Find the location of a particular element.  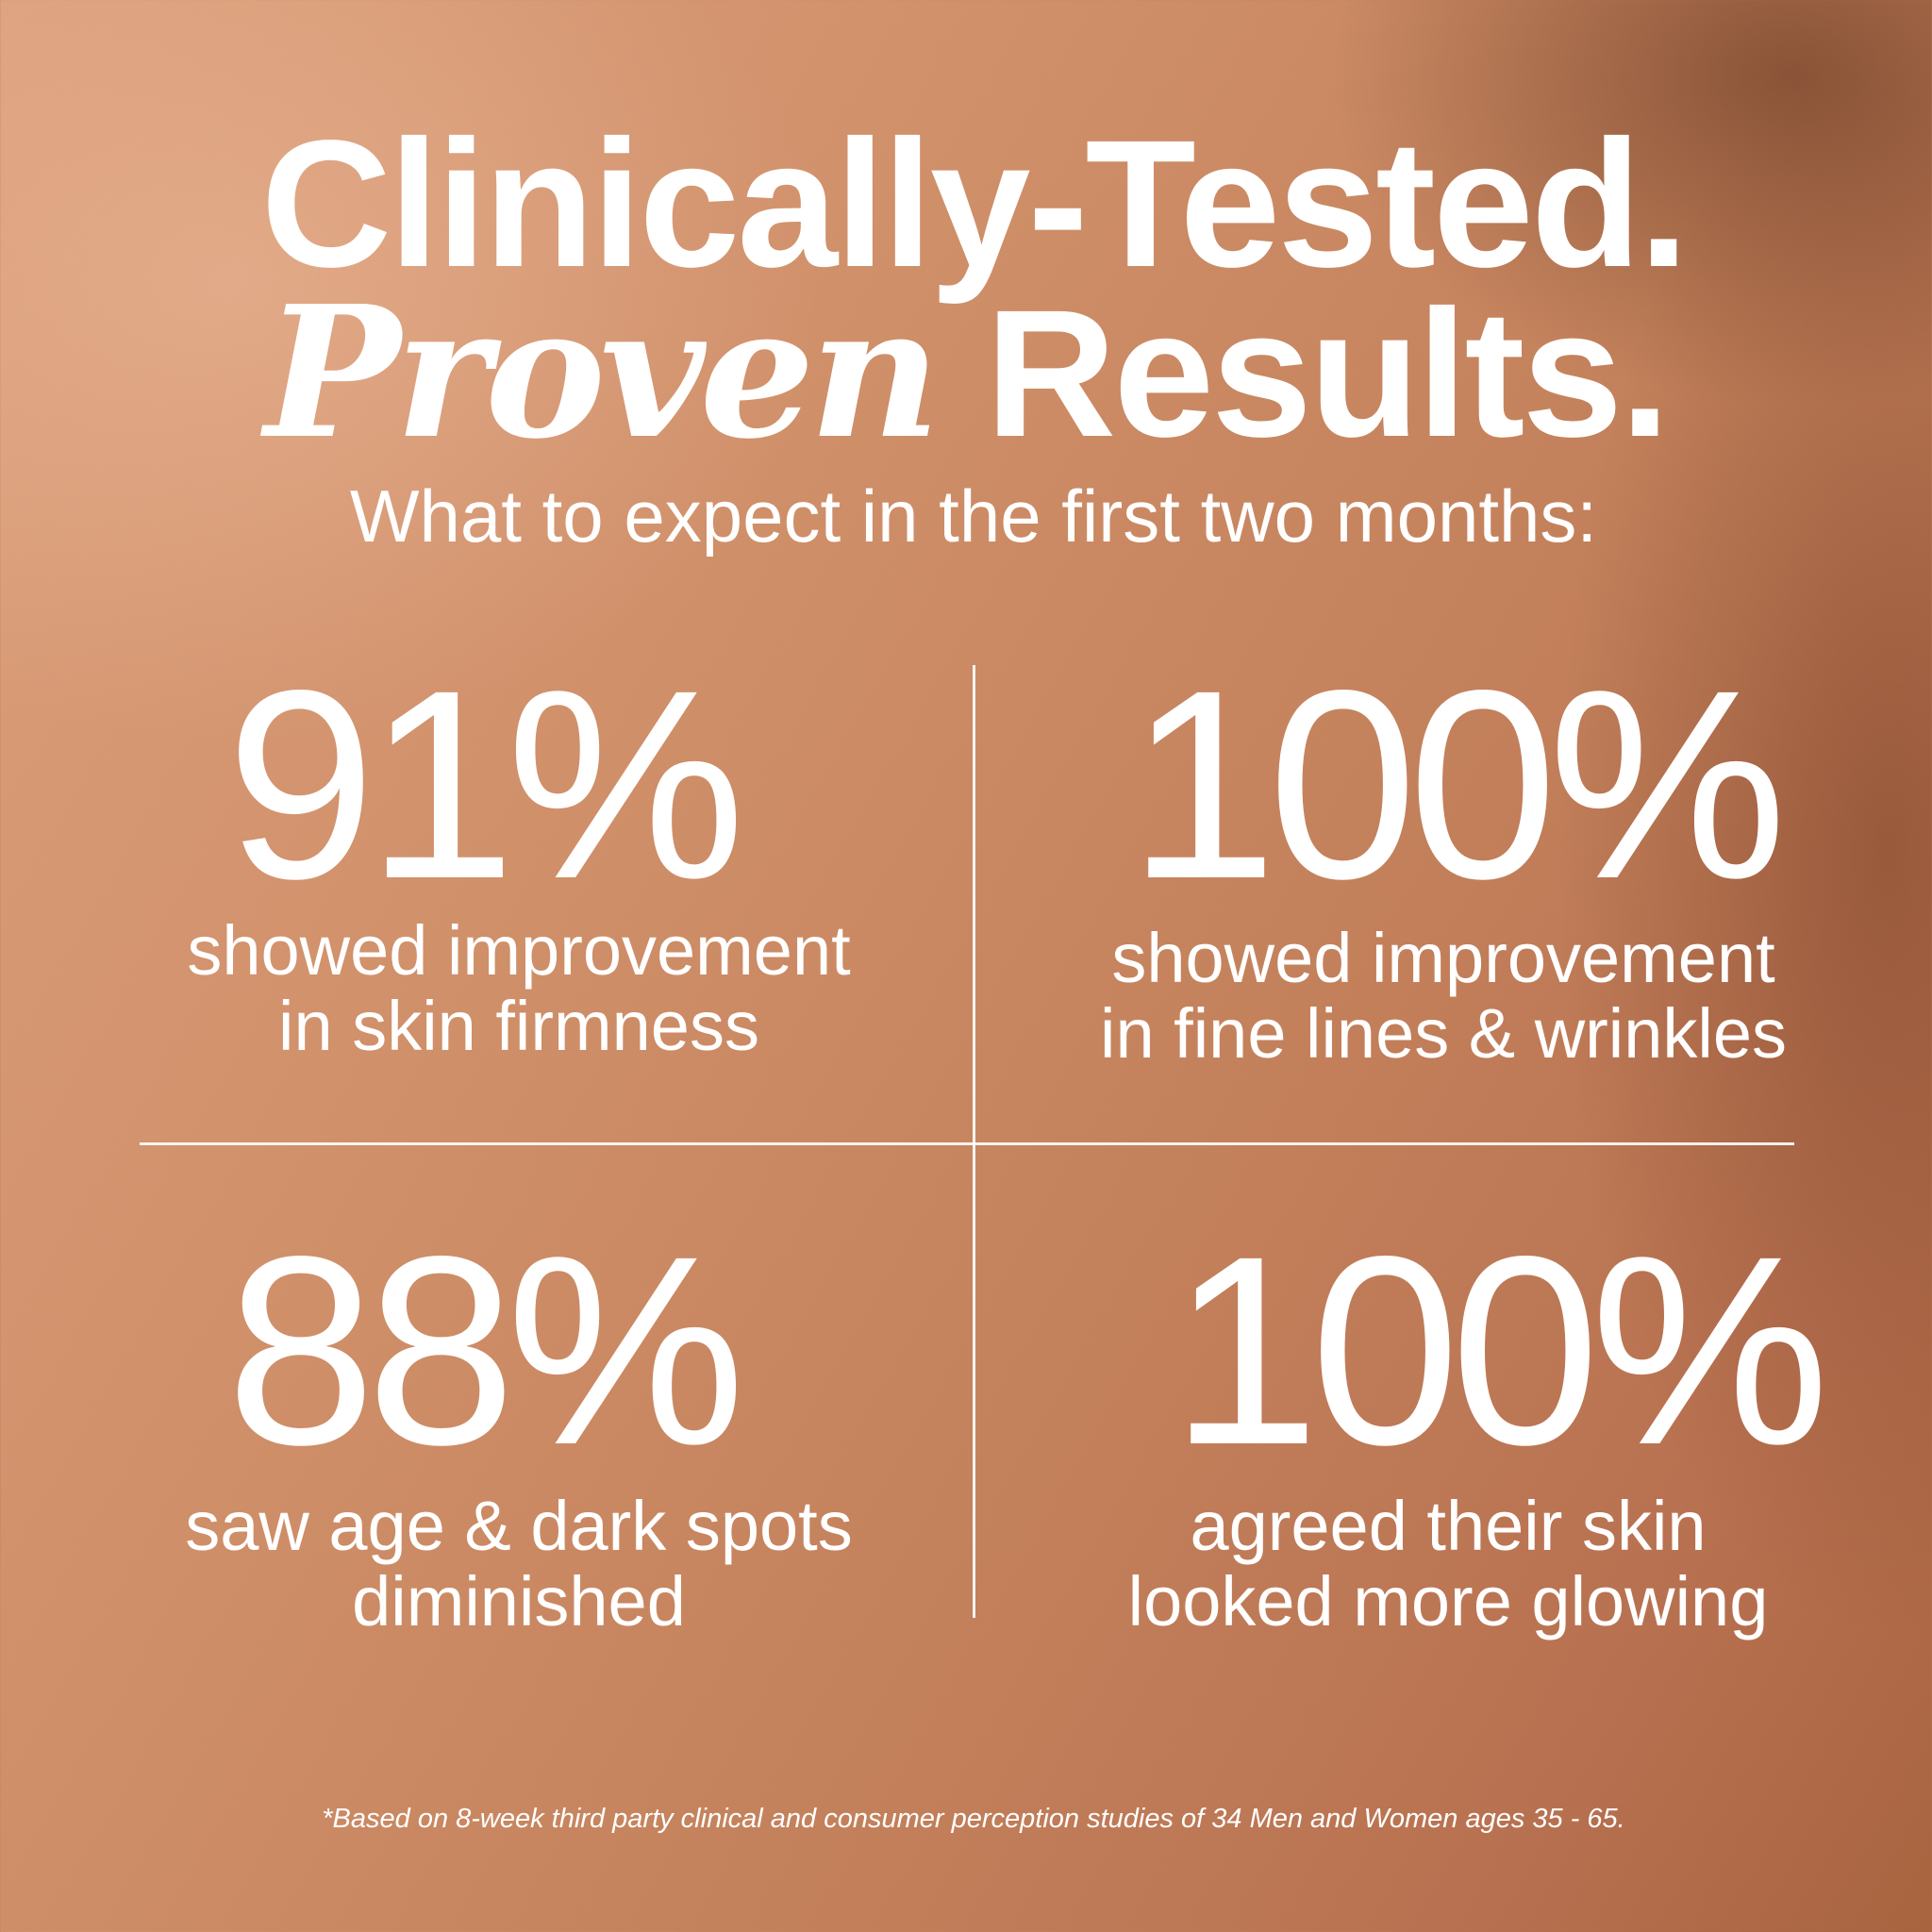

stat-desc-dark-spots: saw age & dark spots diminished is located at coordinates (518, 1564).